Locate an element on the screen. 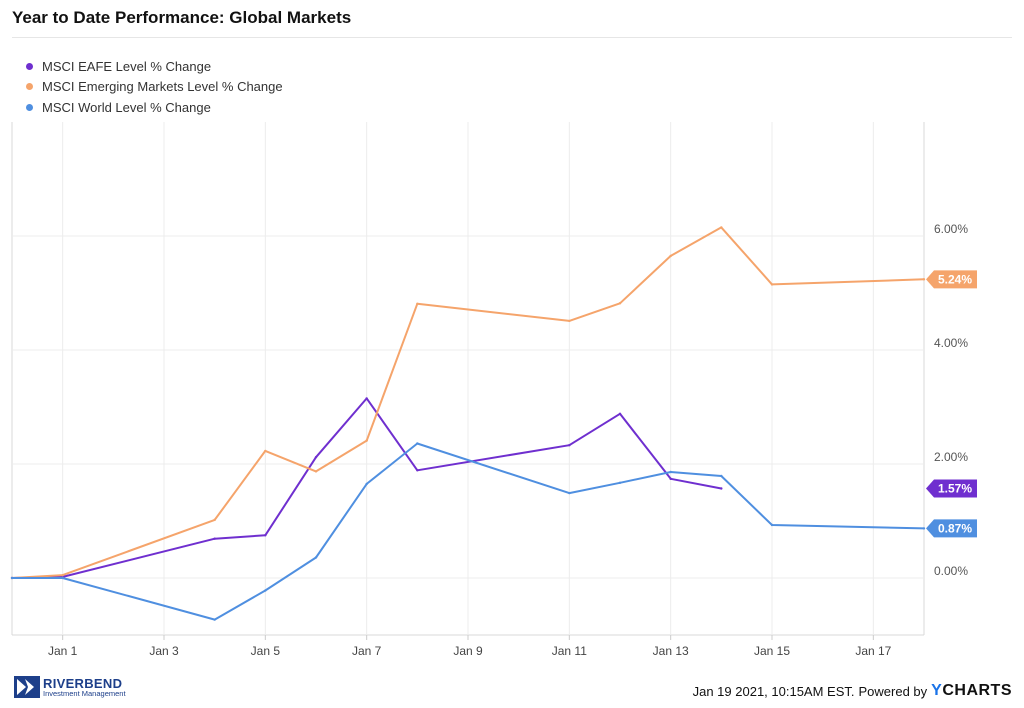 The image size is (1024, 708). legend-label-emerging: MSCI Emerging Markets Level % Change is located at coordinates (162, 87).